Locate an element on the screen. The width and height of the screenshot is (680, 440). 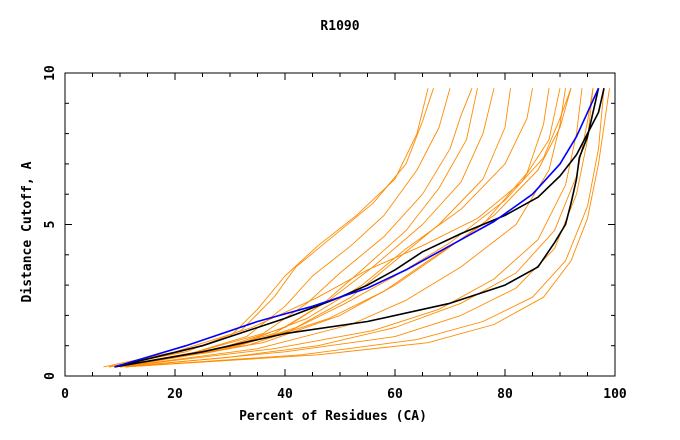
x-tick-label-80: 80 is located at coordinates (505, 394).